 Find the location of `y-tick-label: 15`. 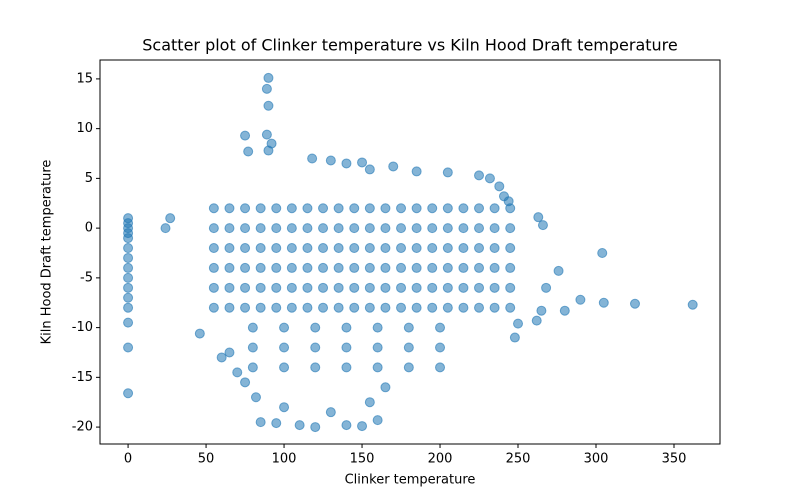

y-tick-label: 15 is located at coordinates (84, 78).